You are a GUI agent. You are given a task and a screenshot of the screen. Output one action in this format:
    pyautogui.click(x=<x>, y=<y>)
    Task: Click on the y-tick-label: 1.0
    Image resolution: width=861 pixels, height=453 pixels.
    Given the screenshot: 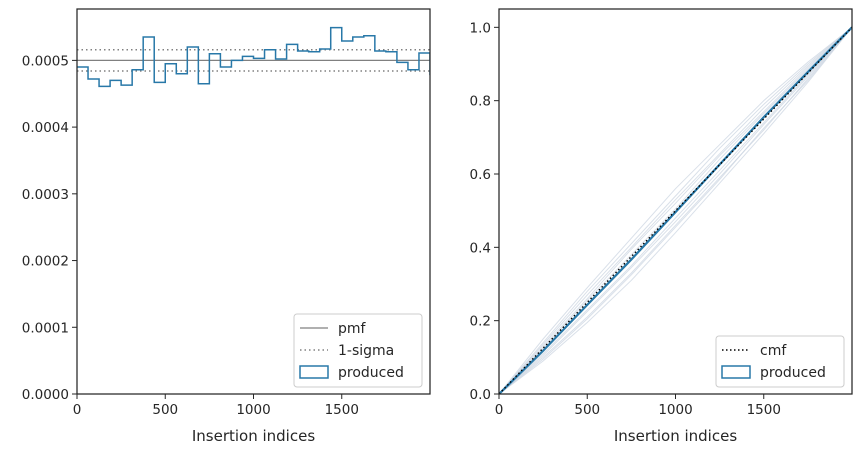 What is the action you would take?
    pyautogui.click(x=480, y=28)
    